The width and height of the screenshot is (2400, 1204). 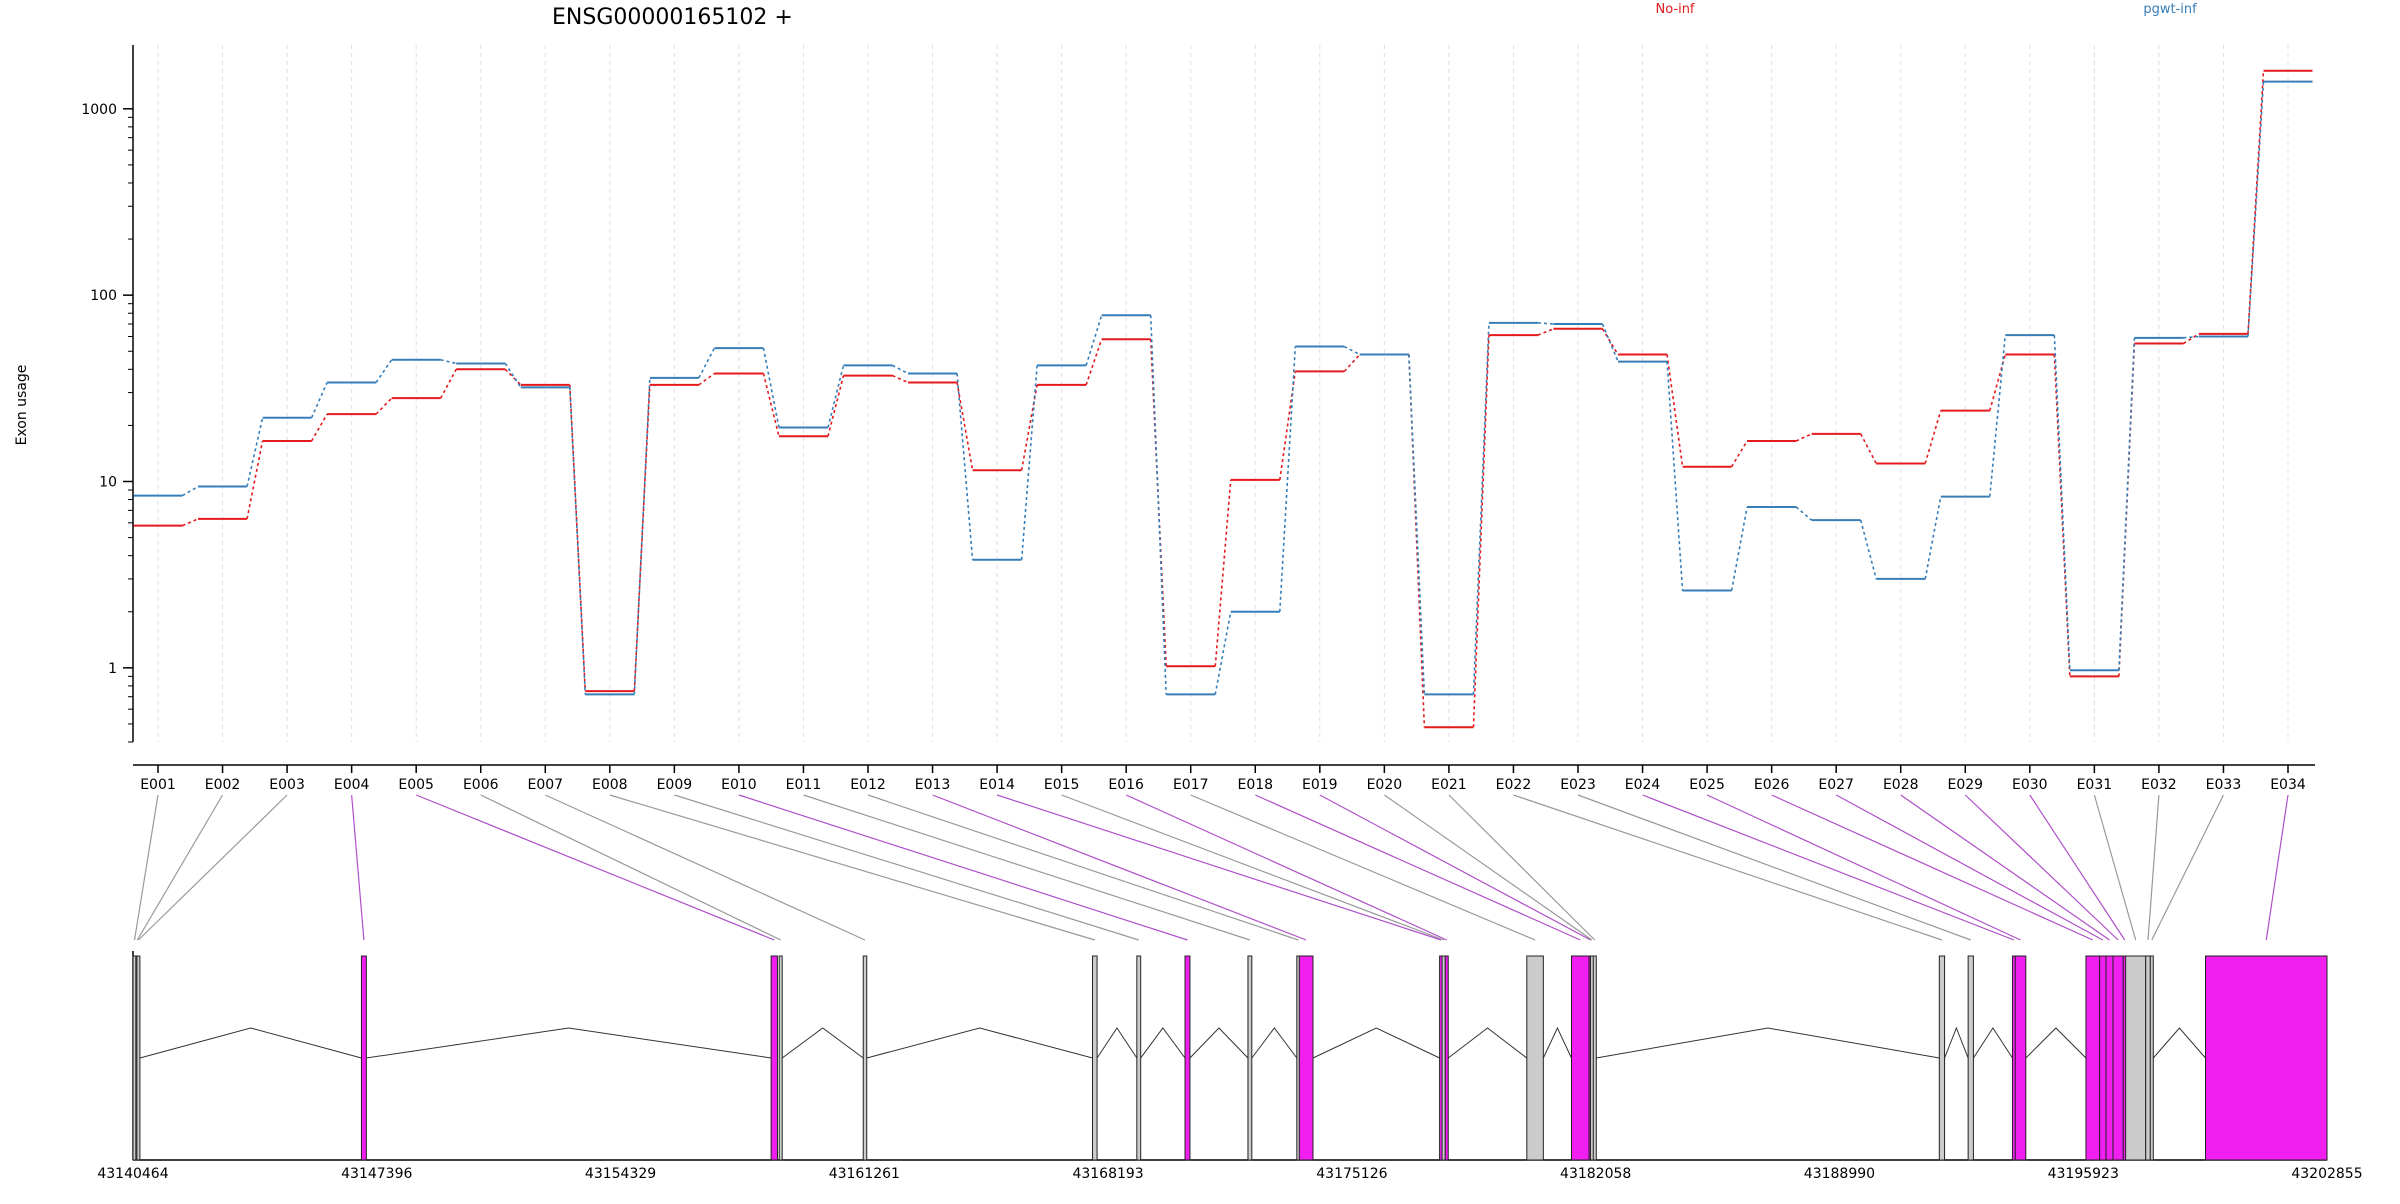 I want to click on x-tick-label: E001, so click(x=158, y=785).